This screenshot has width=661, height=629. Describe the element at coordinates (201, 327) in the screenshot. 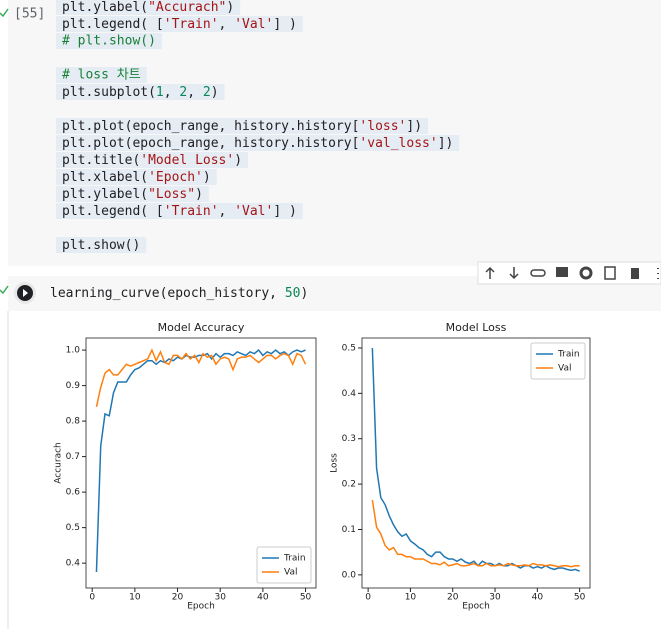

I see `chart-title: Model Accuracy` at that location.